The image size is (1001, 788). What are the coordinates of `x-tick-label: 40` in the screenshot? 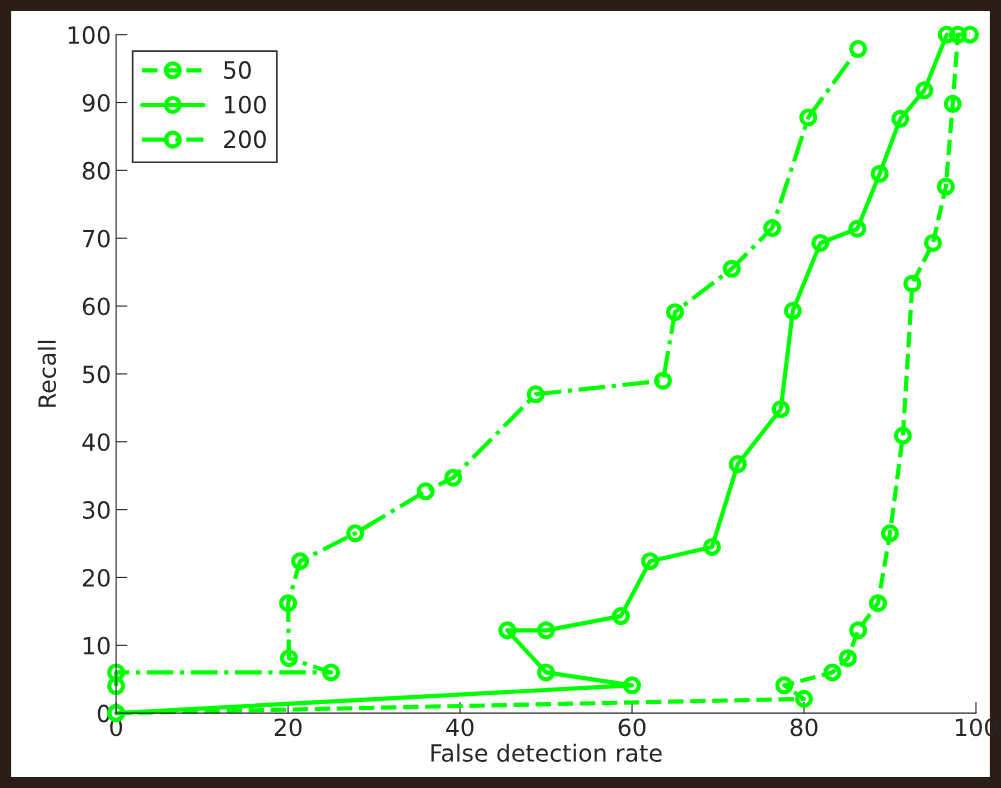 It's located at (460, 727).